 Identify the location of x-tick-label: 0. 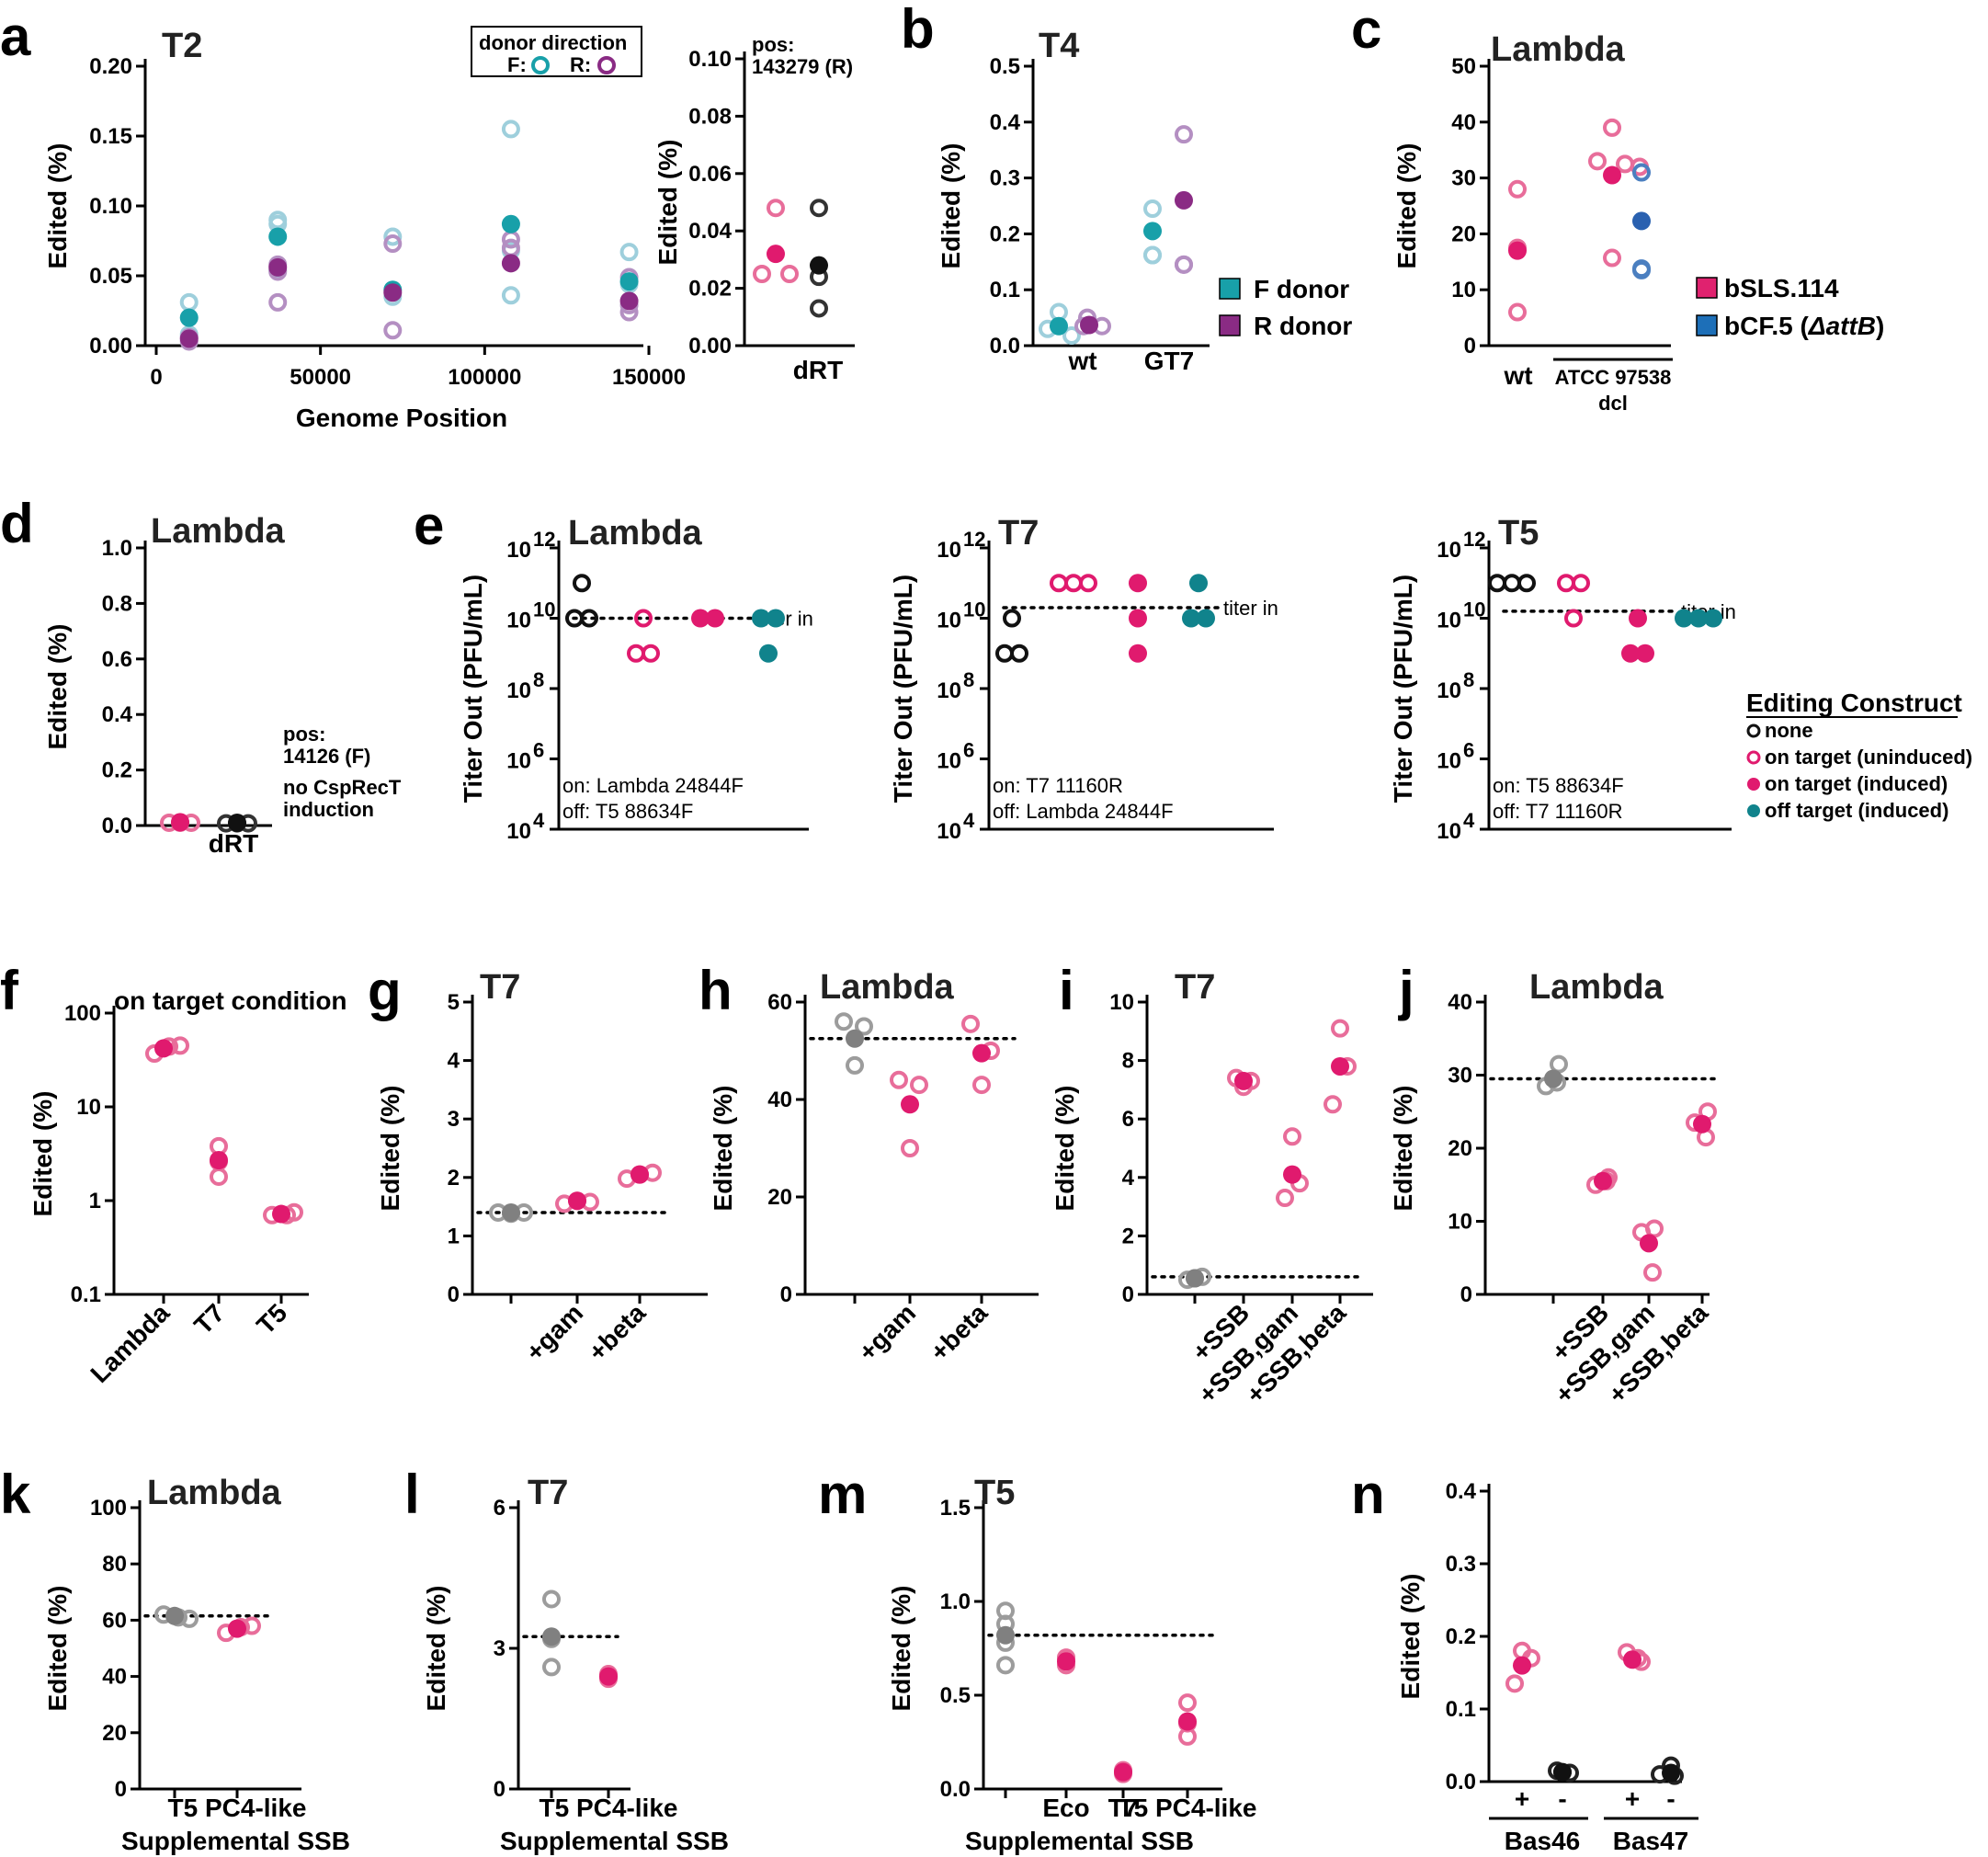
(156, 378).